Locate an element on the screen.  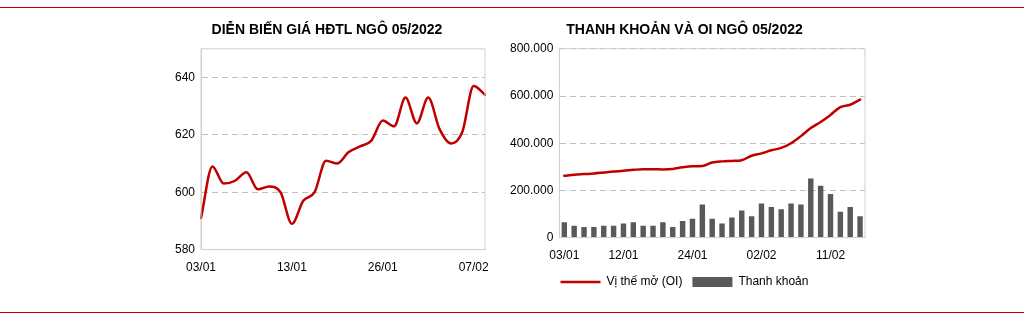
legend-label: Vị thế mở (OI) is located at coordinates (644, 281).